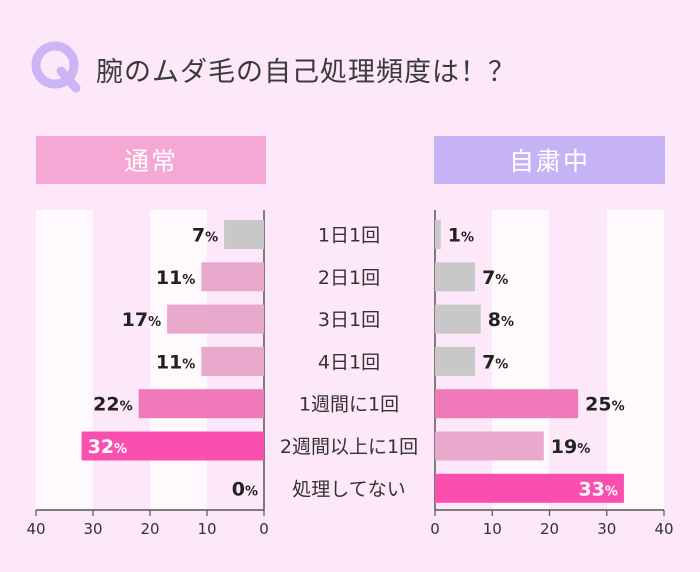 This screenshot has height=572, width=700. Describe the element at coordinates (35, 529) in the screenshot. I see `tick-label-left: 40` at that location.